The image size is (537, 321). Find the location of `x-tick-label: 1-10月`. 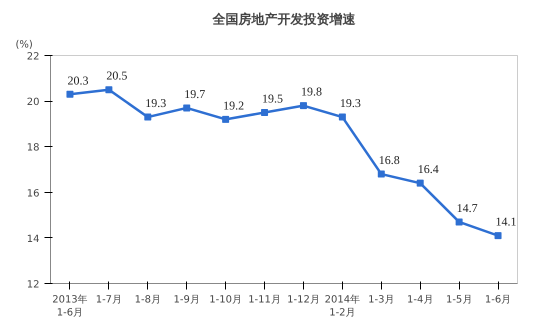

x-tick-label: 1-10月 is located at coordinates (225, 300).